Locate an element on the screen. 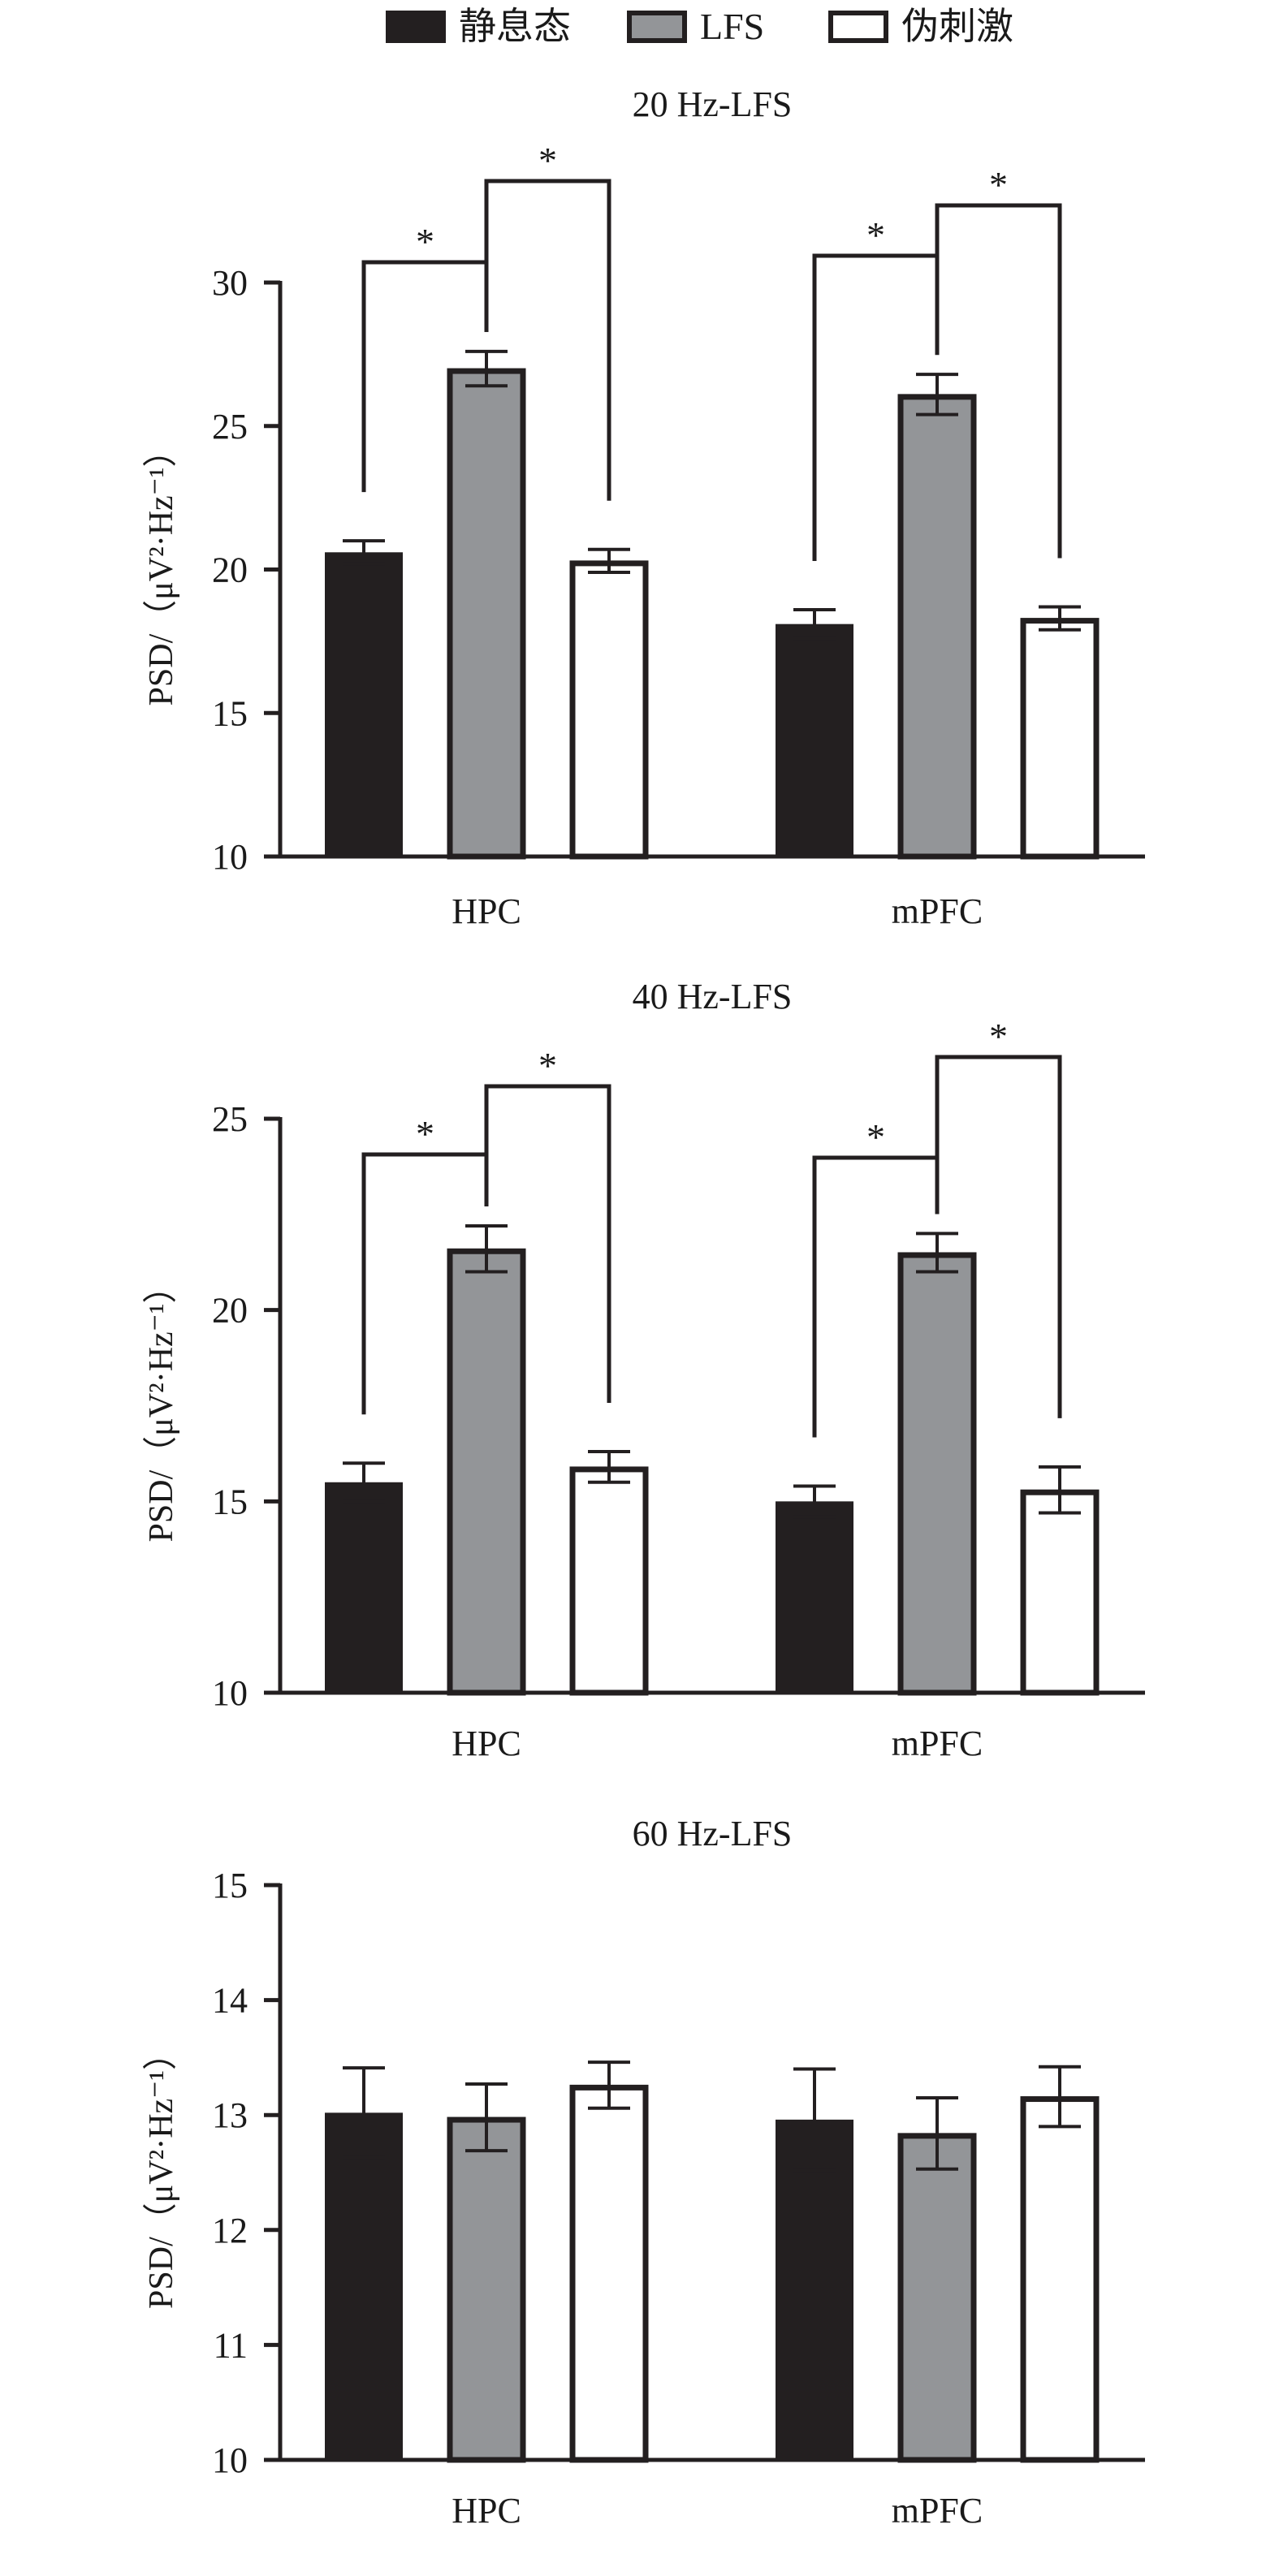 Image resolution: width=1279 pixels, height=2576 pixels. bar-20hz-mpfc-rest is located at coordinates (814, 740).